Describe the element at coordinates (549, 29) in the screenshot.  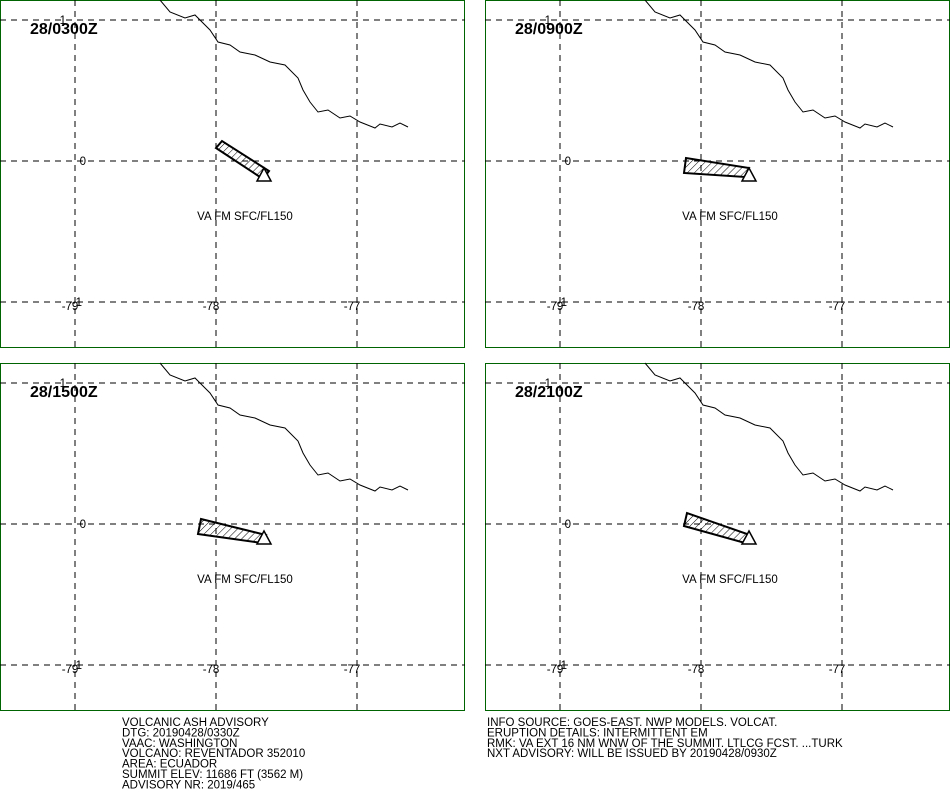
I see `panel-time: 28/0900Z` at that location.